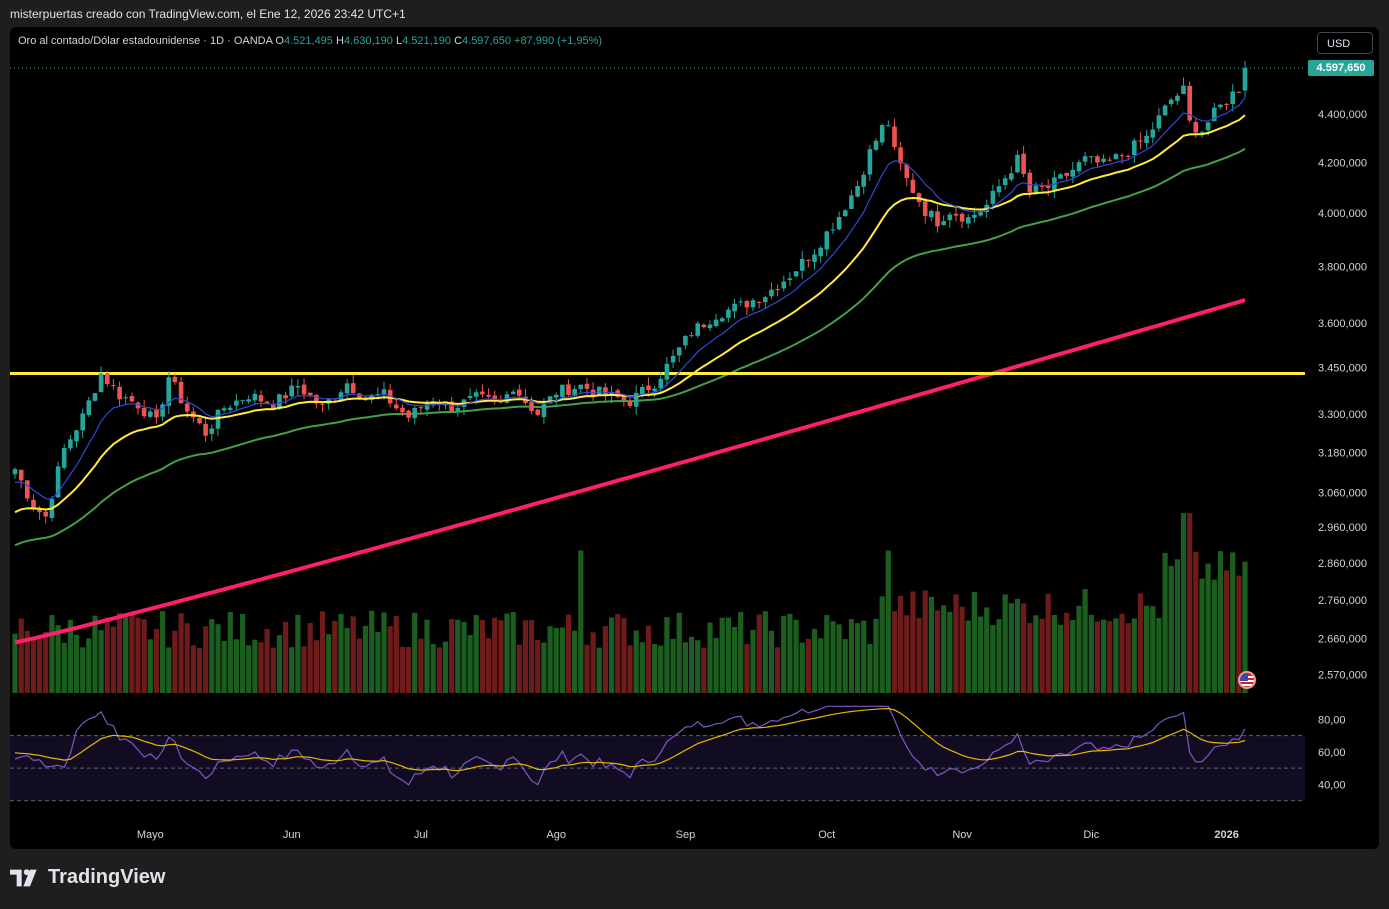  What do you see at coordinates (1342, 453) in the screenshot?
I see `price-tick-label: 3.180,000` at bounding box center [1342, 453].